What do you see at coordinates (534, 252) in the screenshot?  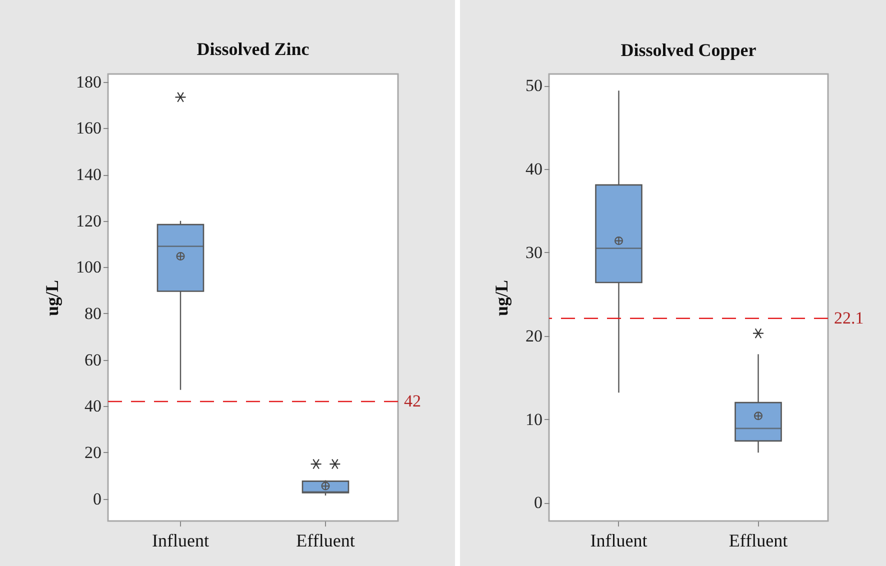 I see `y-tick-label: 30` at bounding box center [534, 252].